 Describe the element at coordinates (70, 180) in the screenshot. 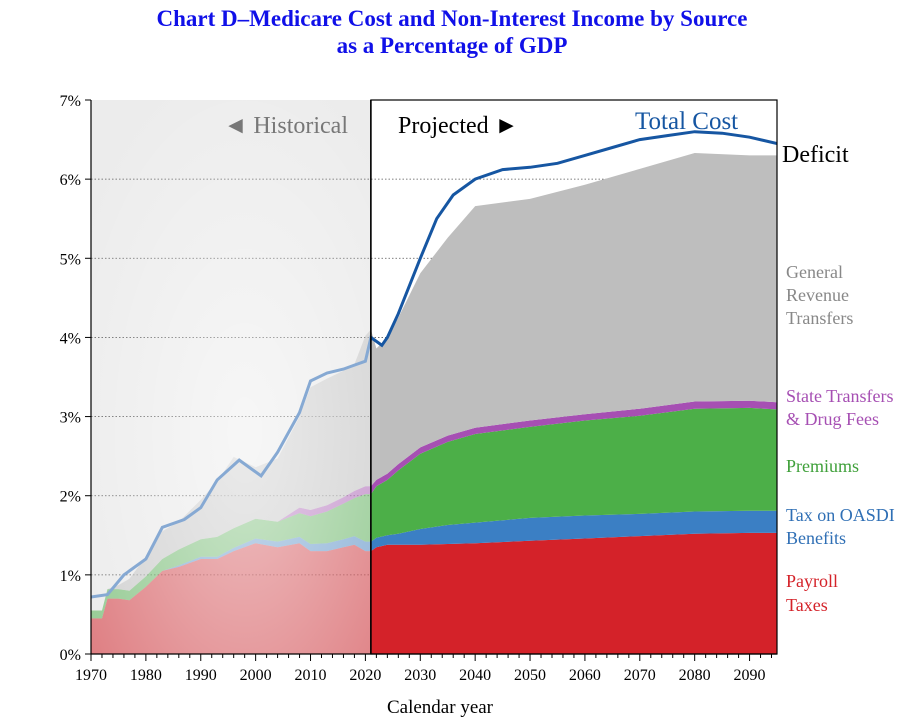

I see `y-tick-label: 6%` at that location.